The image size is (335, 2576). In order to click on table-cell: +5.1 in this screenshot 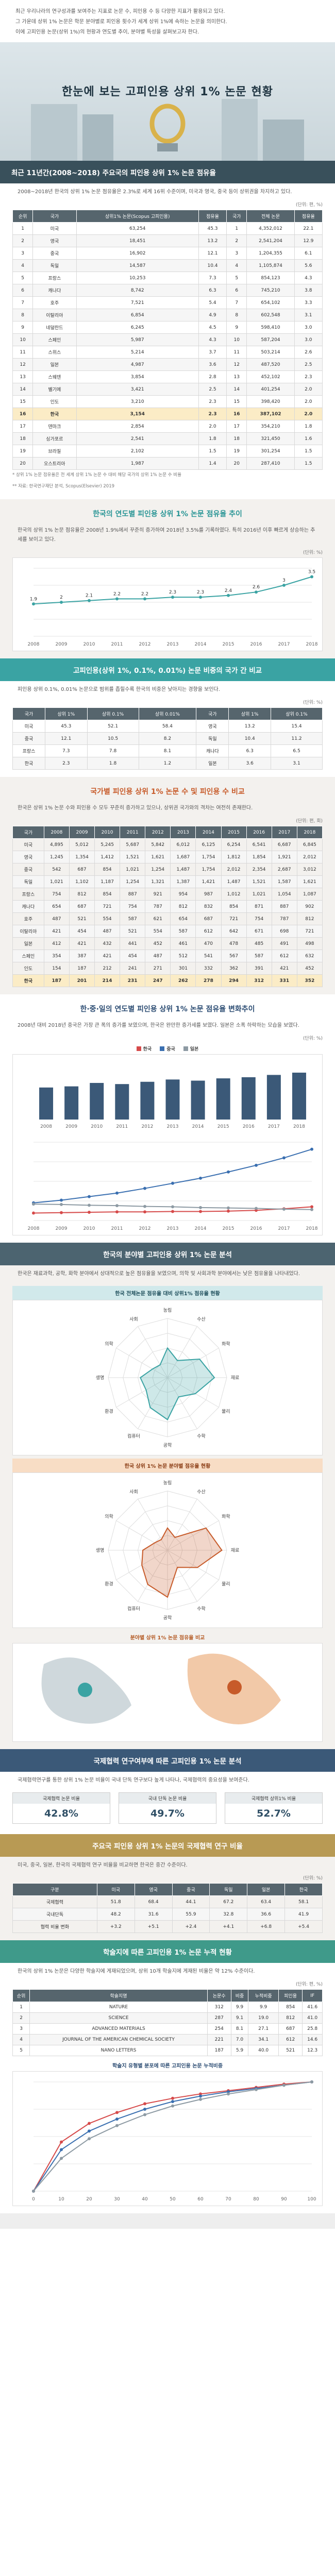, I will do `click(153, 1927)`.